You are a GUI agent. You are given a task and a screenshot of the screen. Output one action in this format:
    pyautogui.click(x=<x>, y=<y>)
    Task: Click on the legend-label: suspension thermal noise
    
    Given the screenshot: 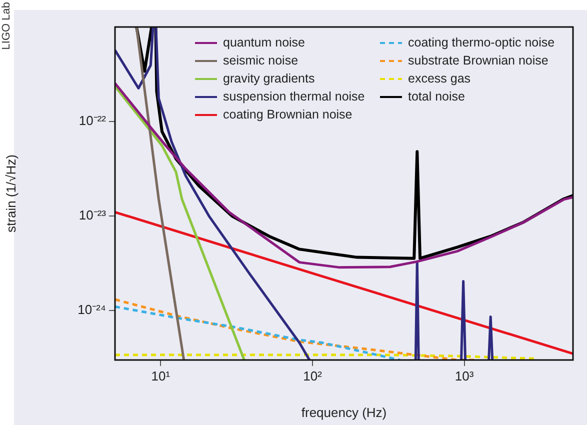 What is the action you would take?
    pyautogui.click(x=294, y=96)
    